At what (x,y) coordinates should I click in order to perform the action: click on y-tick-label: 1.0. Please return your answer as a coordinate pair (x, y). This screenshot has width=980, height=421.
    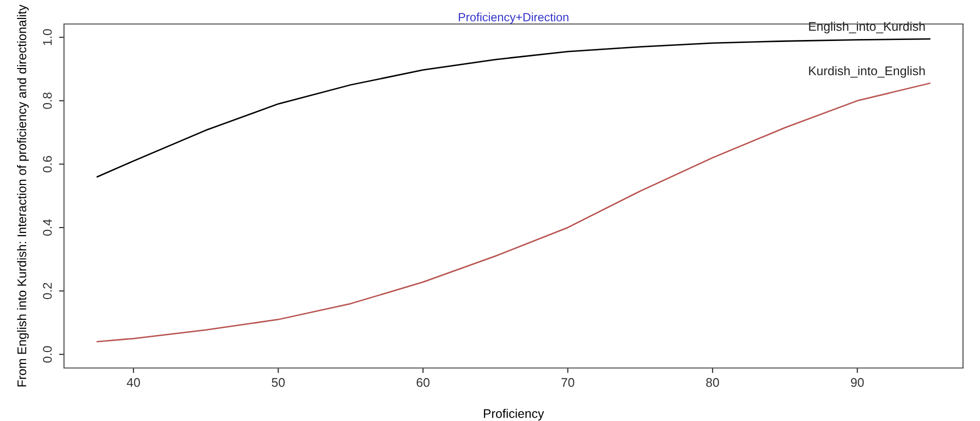
    Looking at the image, I should click on (47, 37).